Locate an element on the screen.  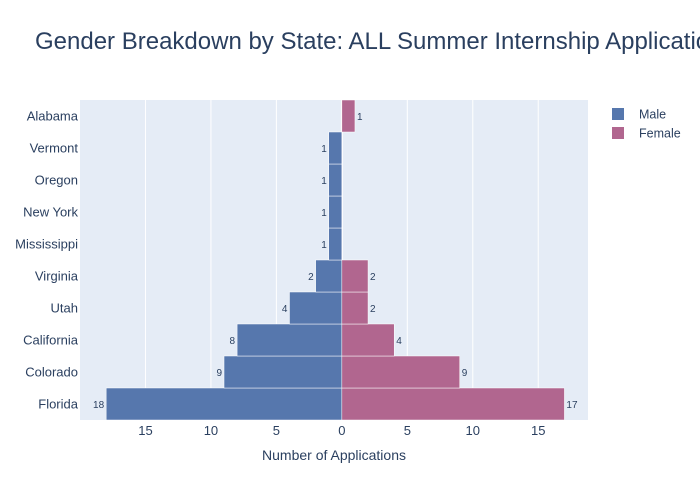
y-tick-label: Mississippi is located at coordinates (46, 244).